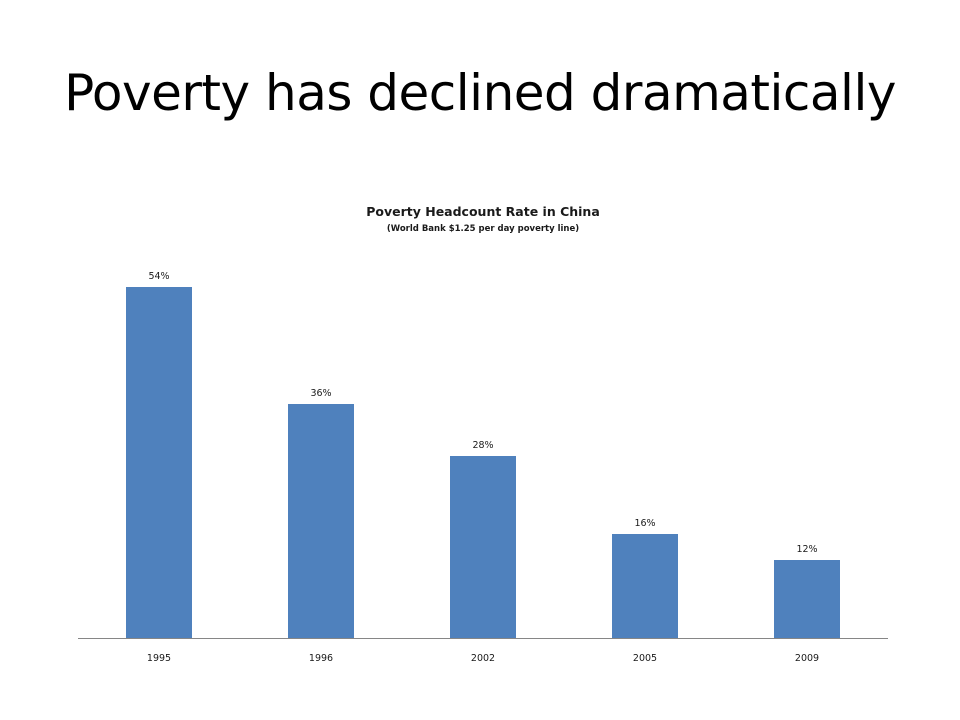 The height and width of the screenshot is (720, 960). What do you see at coordinates (483, 547) in the screenshot?
I see `bar-2002` at bounding box center [483, 547].